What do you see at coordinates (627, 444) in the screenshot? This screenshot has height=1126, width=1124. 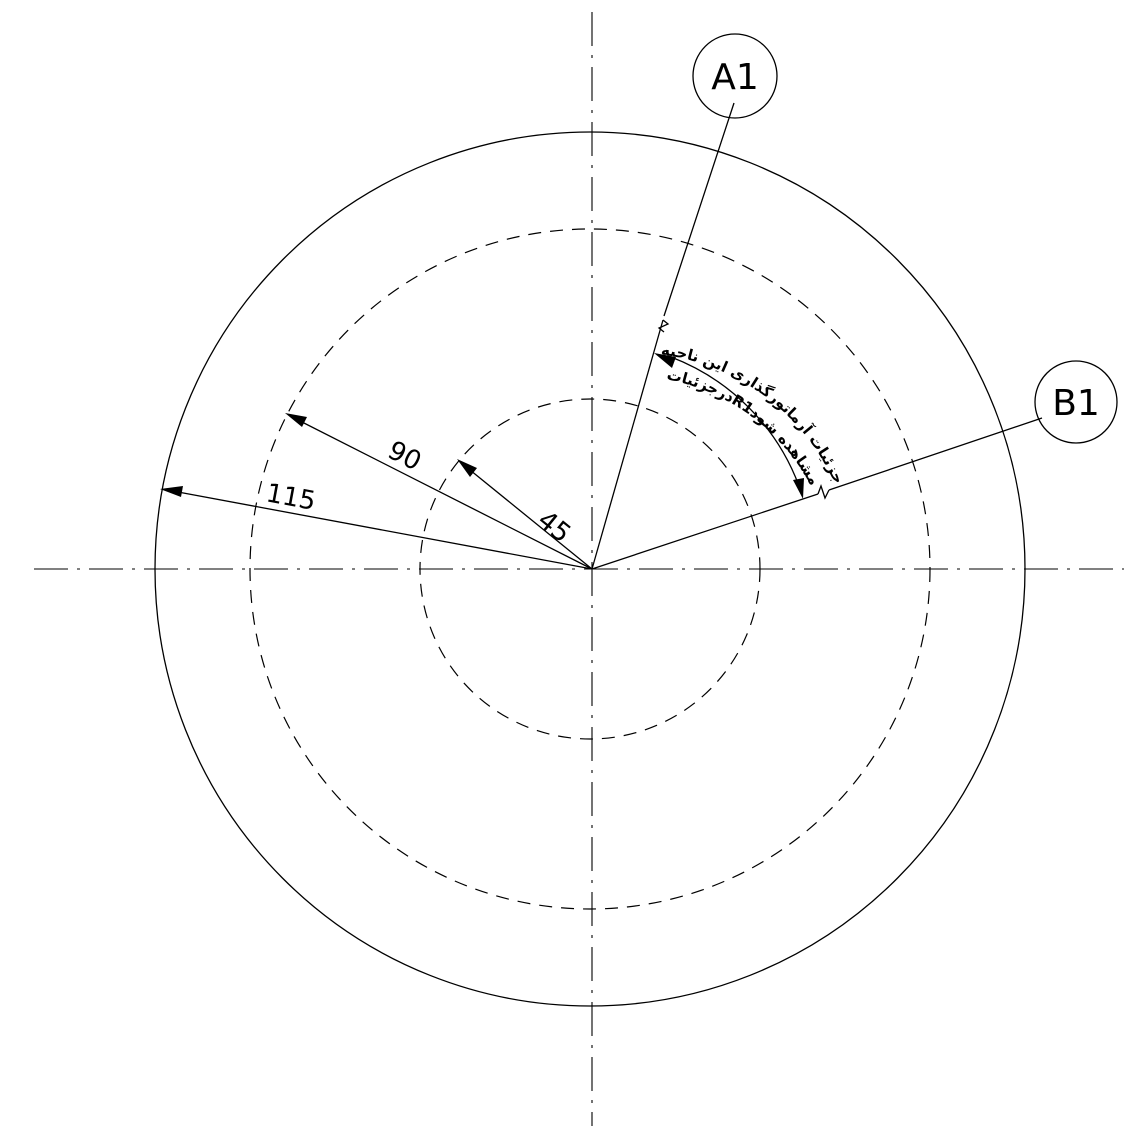 I see `section-leader-a1` at bounding box center [627, 444].